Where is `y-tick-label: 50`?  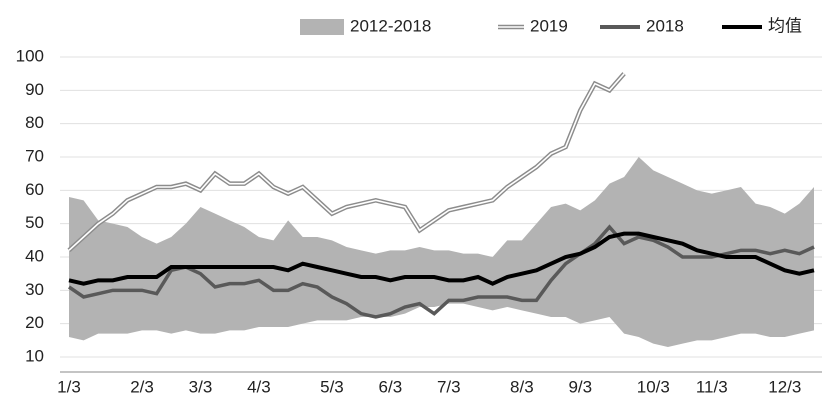
y-tick-label: 50 is located at coordinates (34, 222).